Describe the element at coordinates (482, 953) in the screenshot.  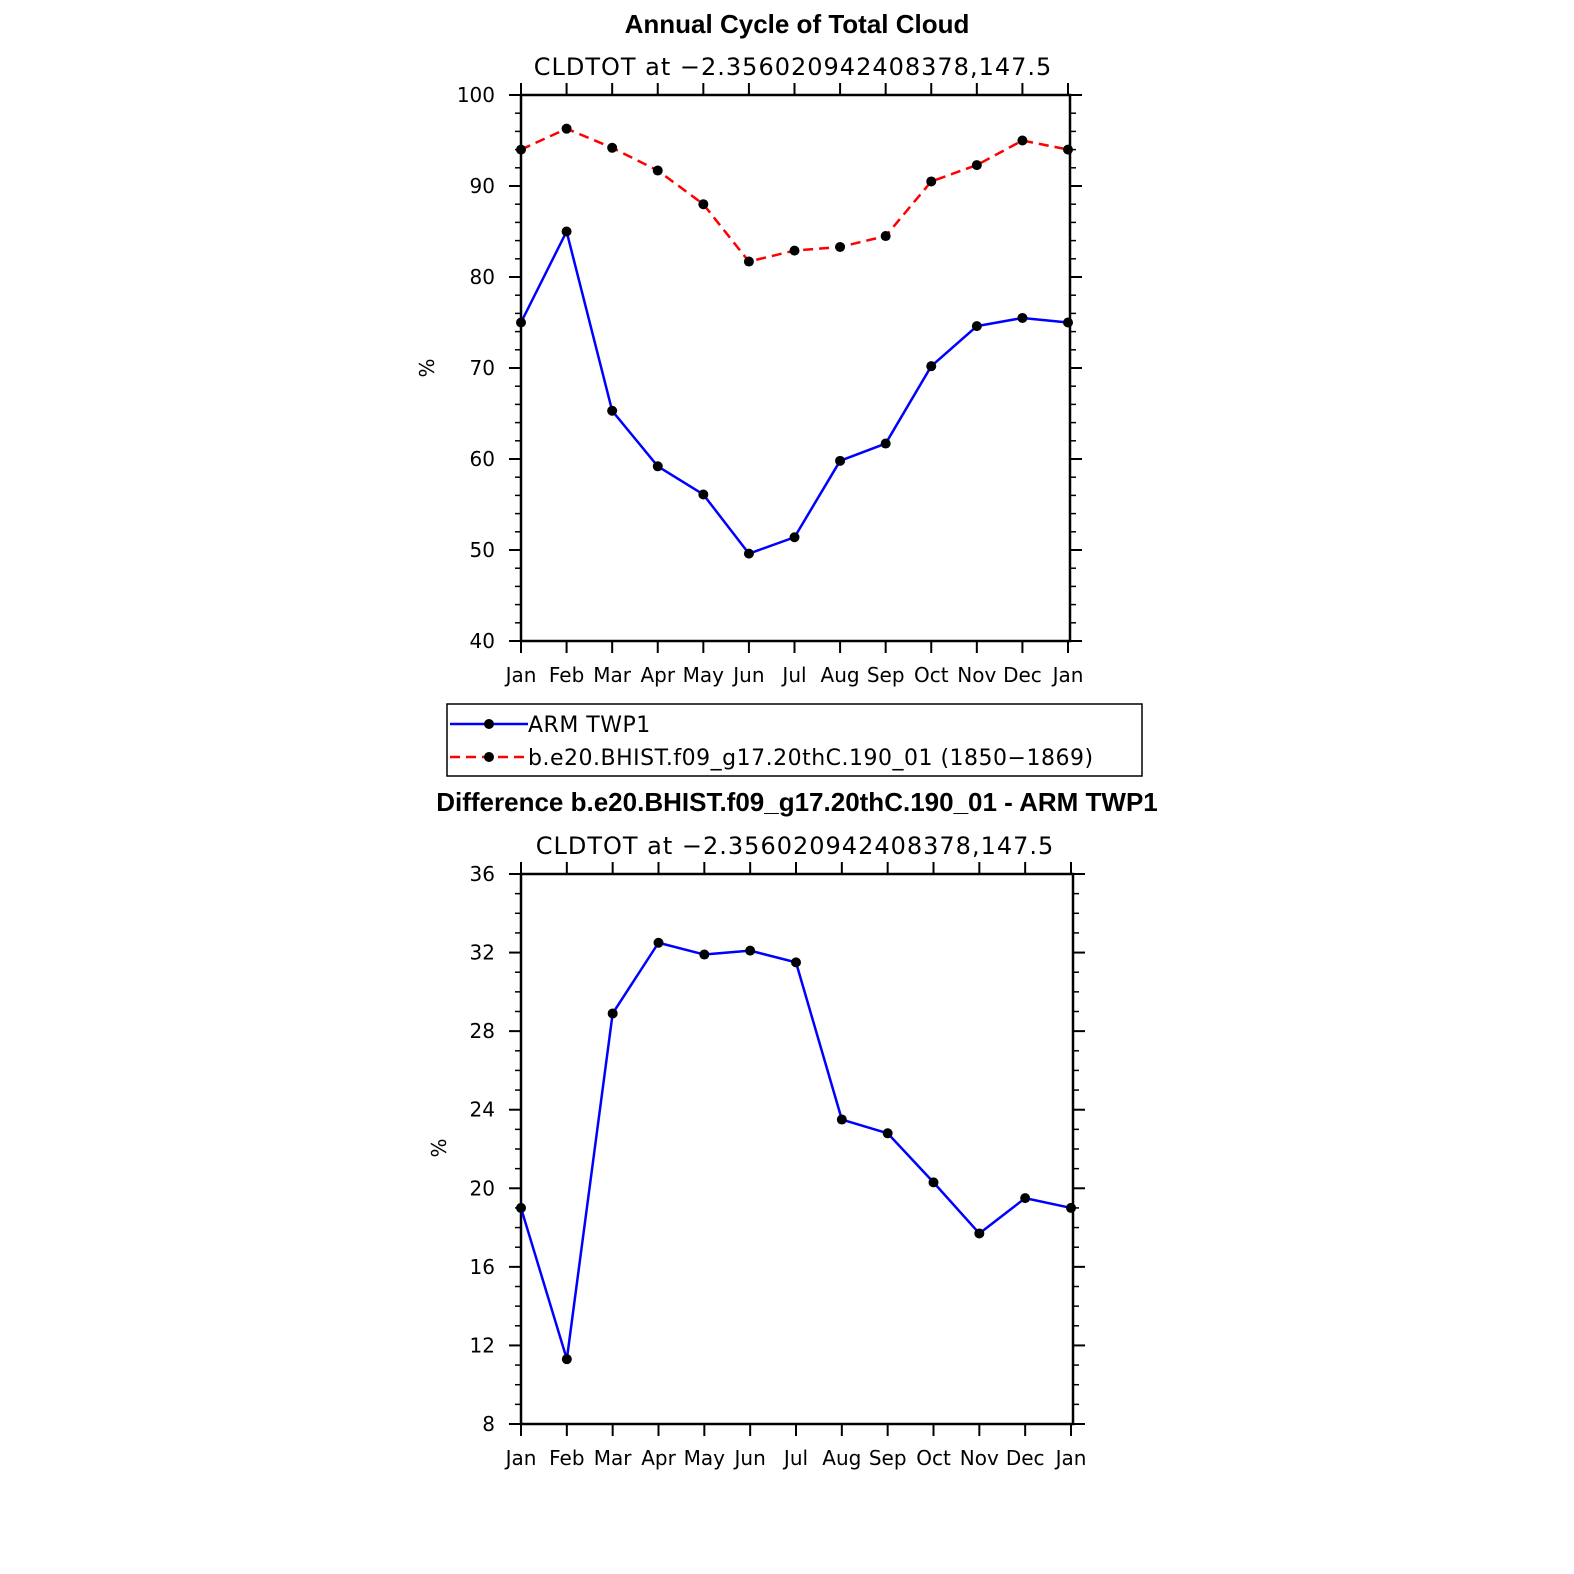
I see `y-tick-label: 32` at that location.